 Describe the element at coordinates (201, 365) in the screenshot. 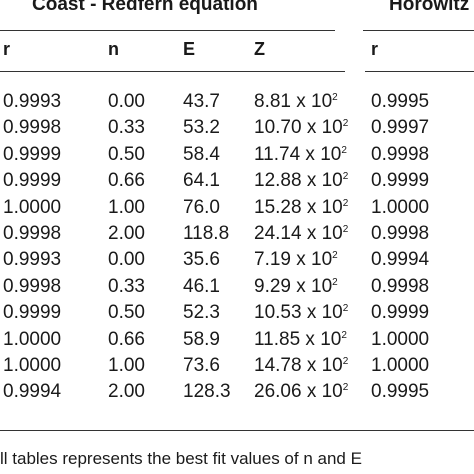

I see `cell-e: 73.6` at that location.